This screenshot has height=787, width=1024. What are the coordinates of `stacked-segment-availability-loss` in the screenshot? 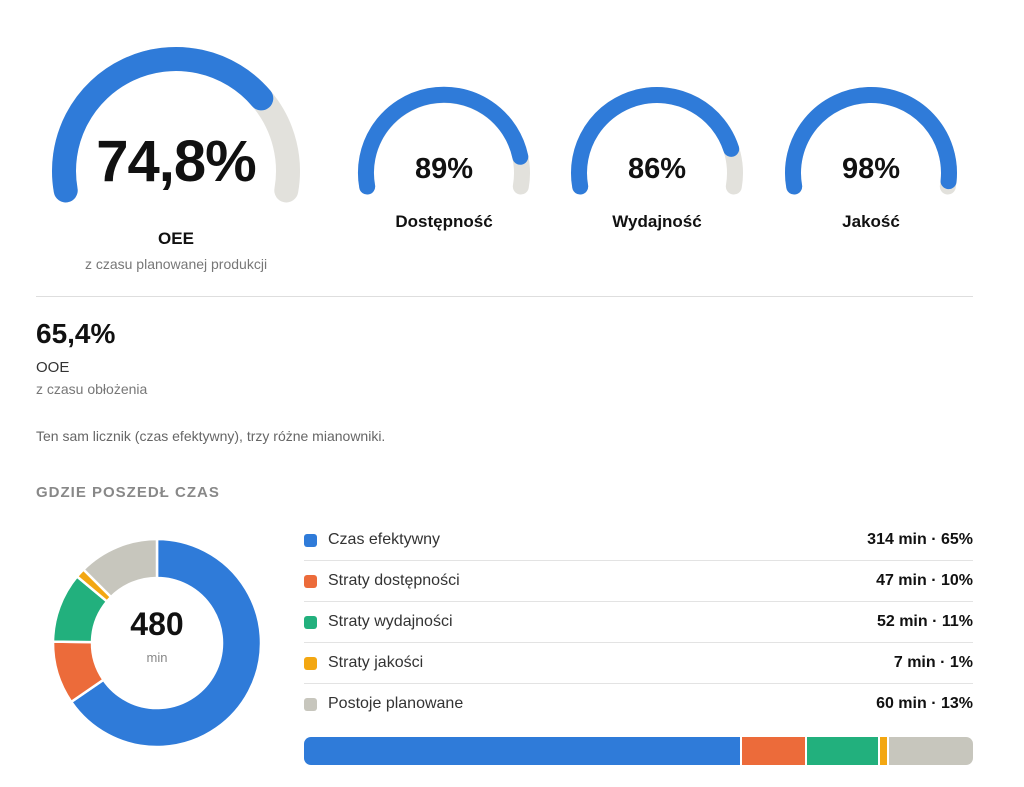 It's located at (774, 751).